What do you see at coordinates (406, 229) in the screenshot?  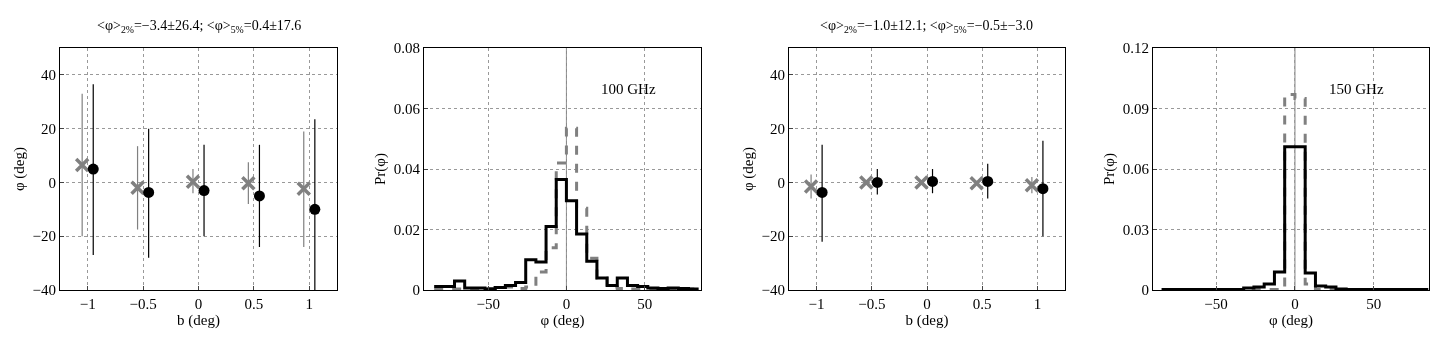 I see `y-tick-label: 0.02` at bounding box center [406, 229].